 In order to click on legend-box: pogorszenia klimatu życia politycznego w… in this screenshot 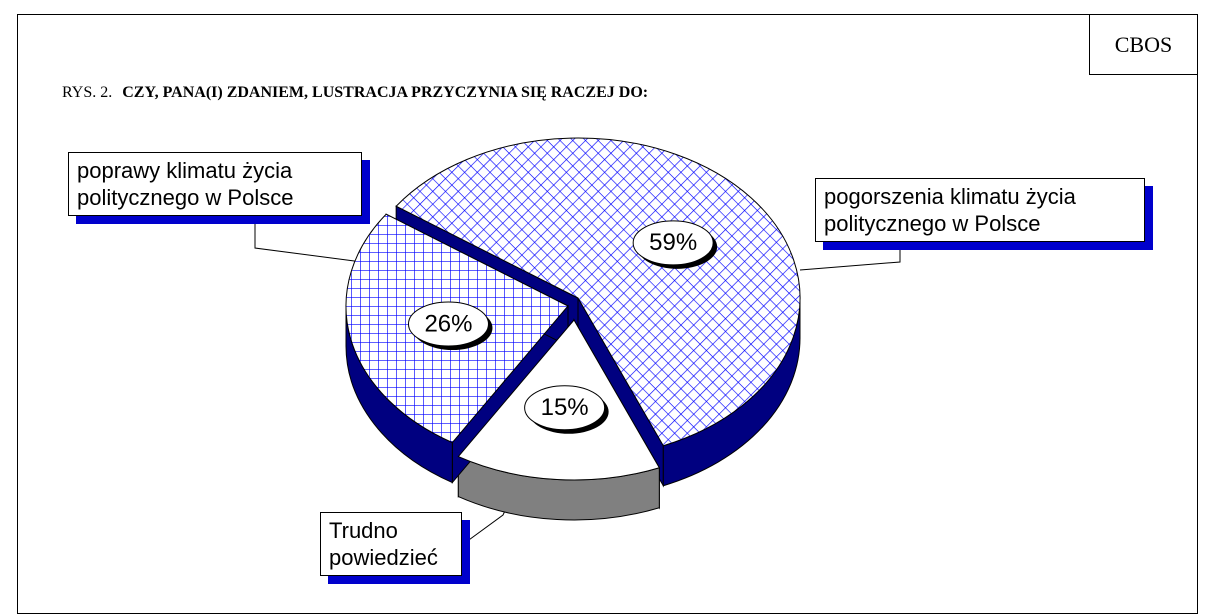, I will do `click(980, 210)`.